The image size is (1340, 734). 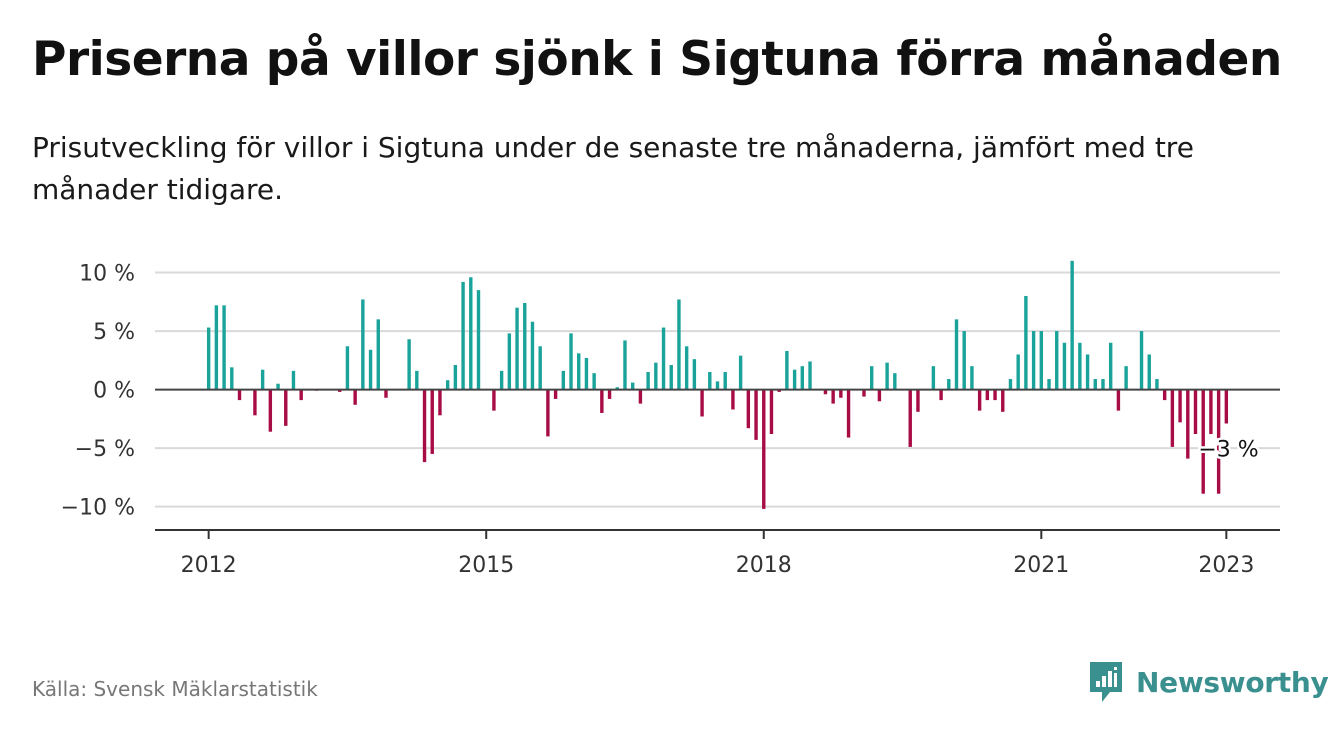 I want to click on x-tick-label: 2015, so click(x=486, y=565).